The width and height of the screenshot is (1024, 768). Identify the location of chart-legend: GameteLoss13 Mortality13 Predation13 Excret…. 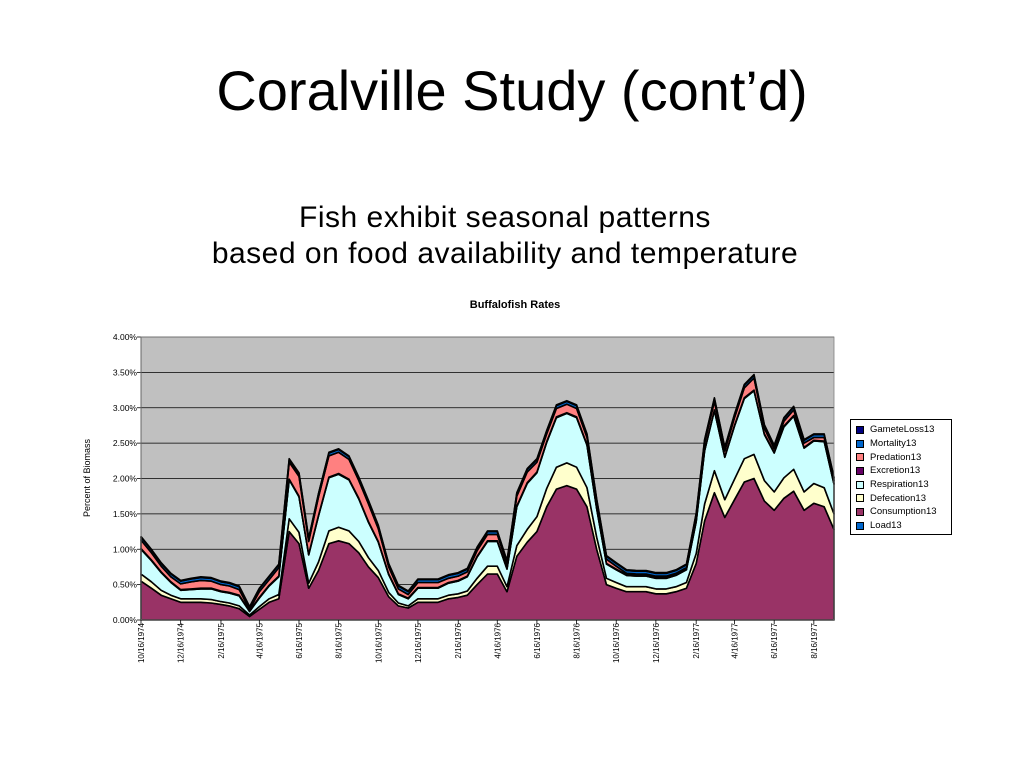
(901, 477).